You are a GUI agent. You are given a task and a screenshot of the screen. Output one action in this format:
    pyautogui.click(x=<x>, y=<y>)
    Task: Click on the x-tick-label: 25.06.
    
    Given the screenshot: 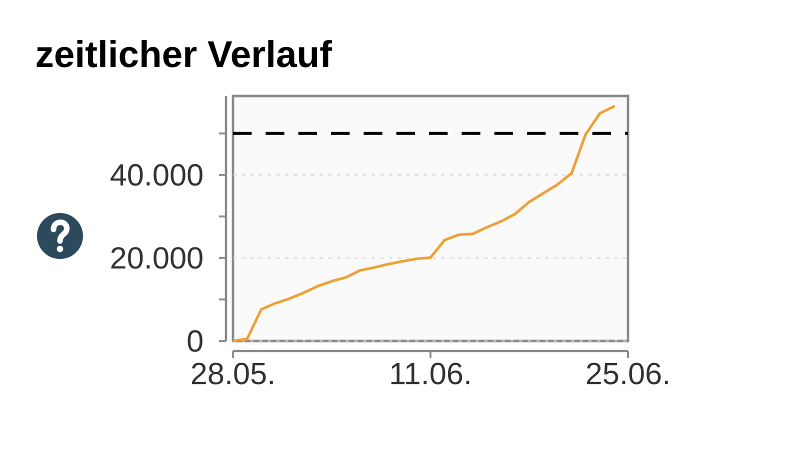 What is the action you would take?
    pyautogui.click(x=627, y=373)
    